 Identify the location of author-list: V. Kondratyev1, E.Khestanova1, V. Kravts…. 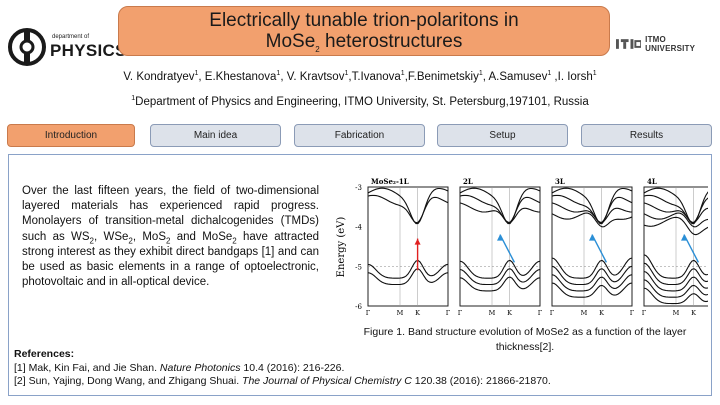
(360, 76).